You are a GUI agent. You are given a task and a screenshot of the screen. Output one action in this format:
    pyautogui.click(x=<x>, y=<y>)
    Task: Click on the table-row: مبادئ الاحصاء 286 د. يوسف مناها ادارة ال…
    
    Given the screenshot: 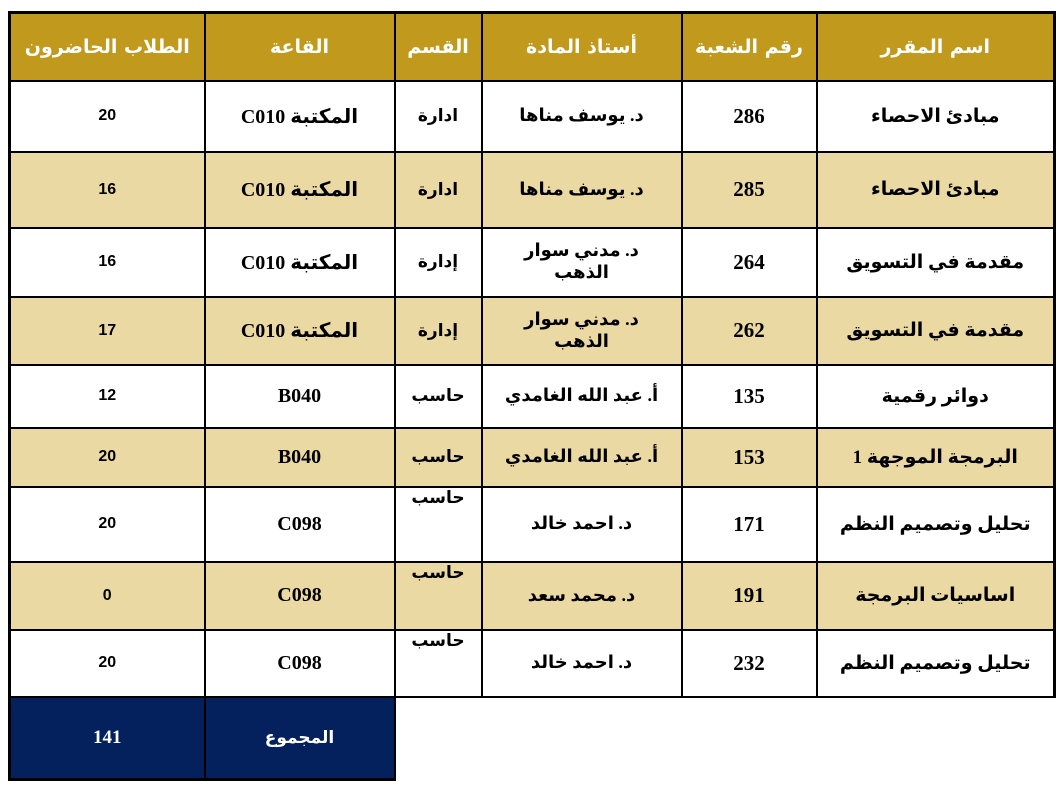 What is the action you would take?
    pyautogui.click(x=532, y=116)
    